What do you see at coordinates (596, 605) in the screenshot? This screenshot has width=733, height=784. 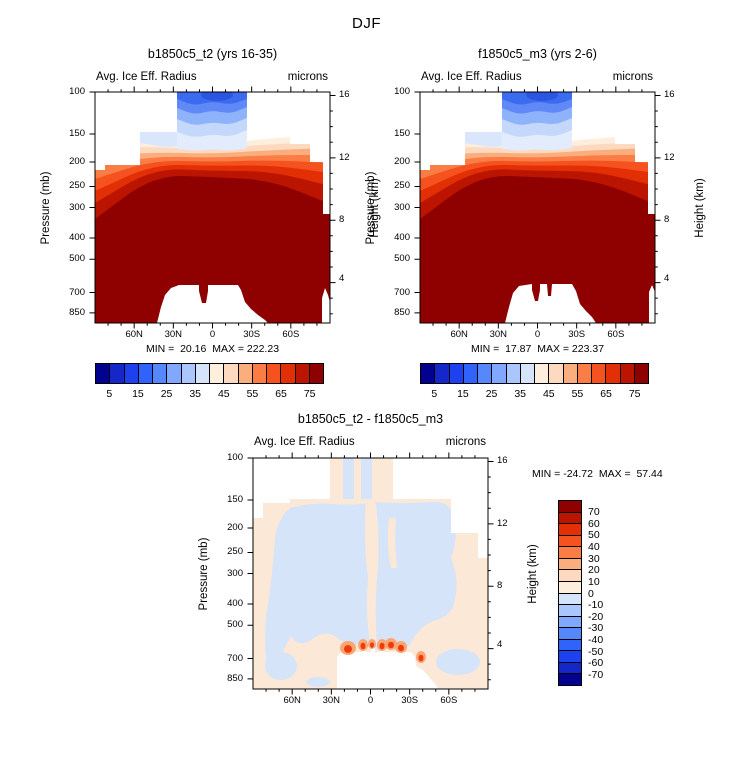 I see `colorbar-tick-label: -10` at bounding box center [596, 605].